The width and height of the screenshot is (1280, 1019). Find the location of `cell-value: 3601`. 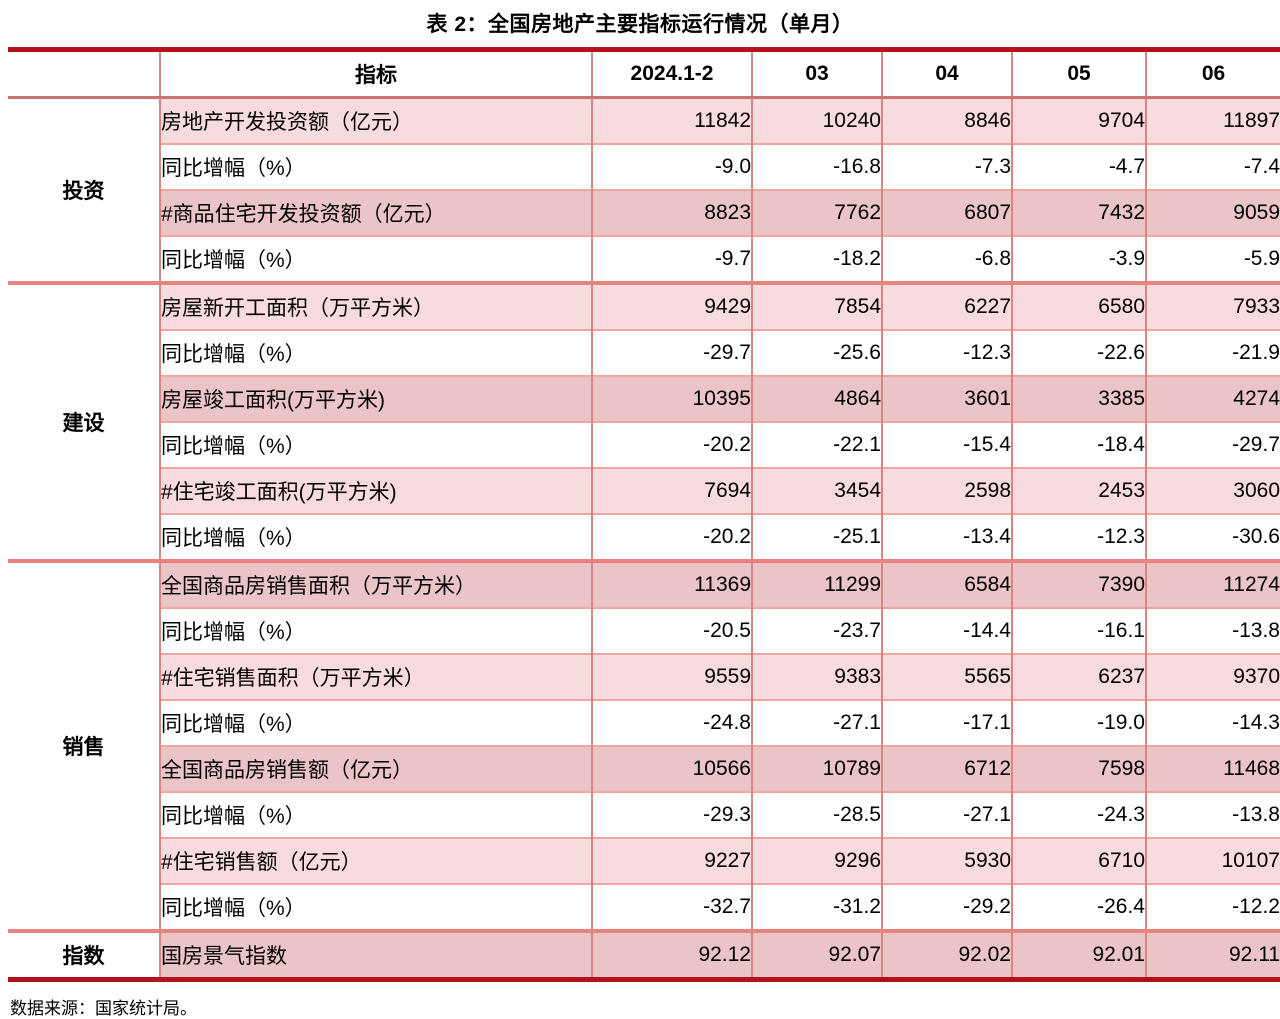

cell-value: 3601 is located at coordinates (946, 398).